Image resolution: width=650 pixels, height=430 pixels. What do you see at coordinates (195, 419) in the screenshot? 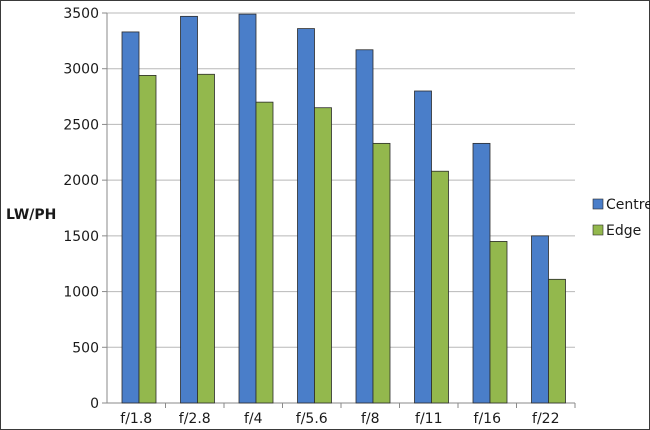
I see `x-tick-label: f/2.8` at bounding box center [195, 419].